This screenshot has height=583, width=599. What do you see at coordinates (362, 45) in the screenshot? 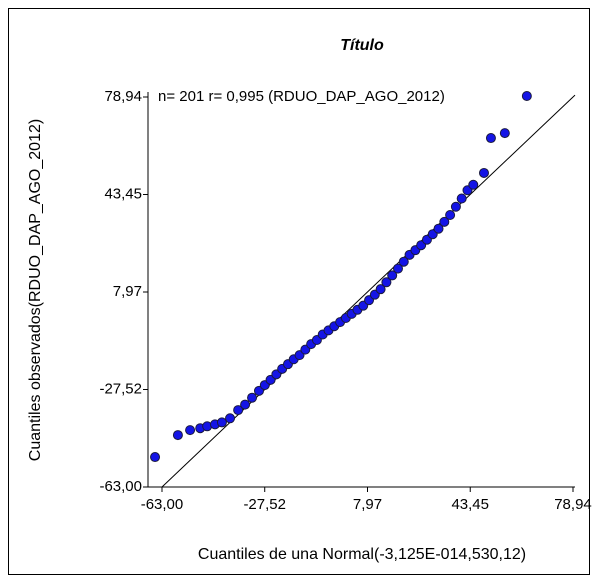
I see `chart-title: Título` at bounding box center [362, 45].